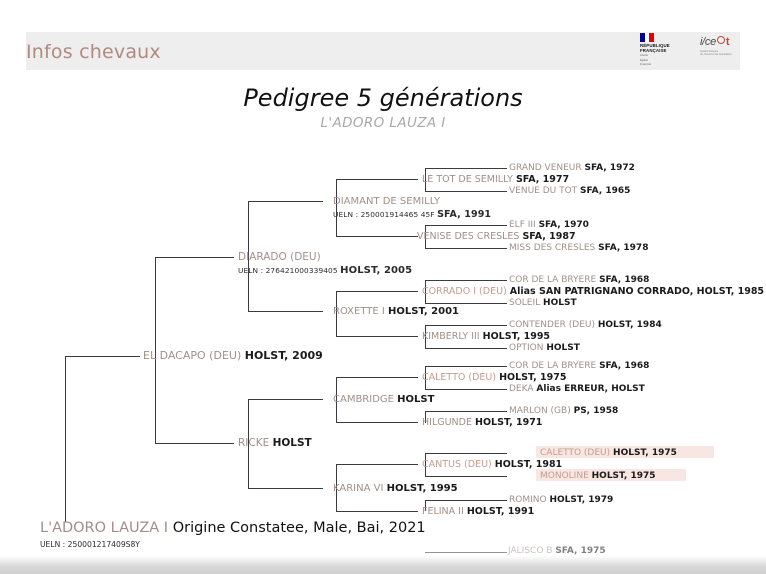  What do you see at coordinates (383, 98) in the screenshot?
I see `pedigree-title: Pedigree 5 générations` at bounding box center [383, 98].